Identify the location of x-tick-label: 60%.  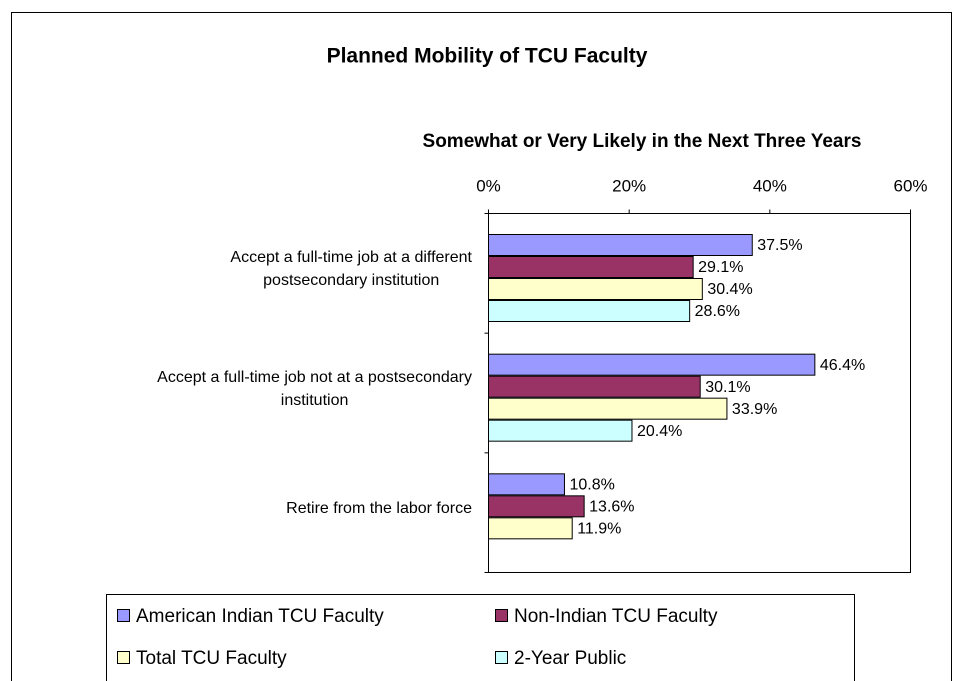
(910, 185).